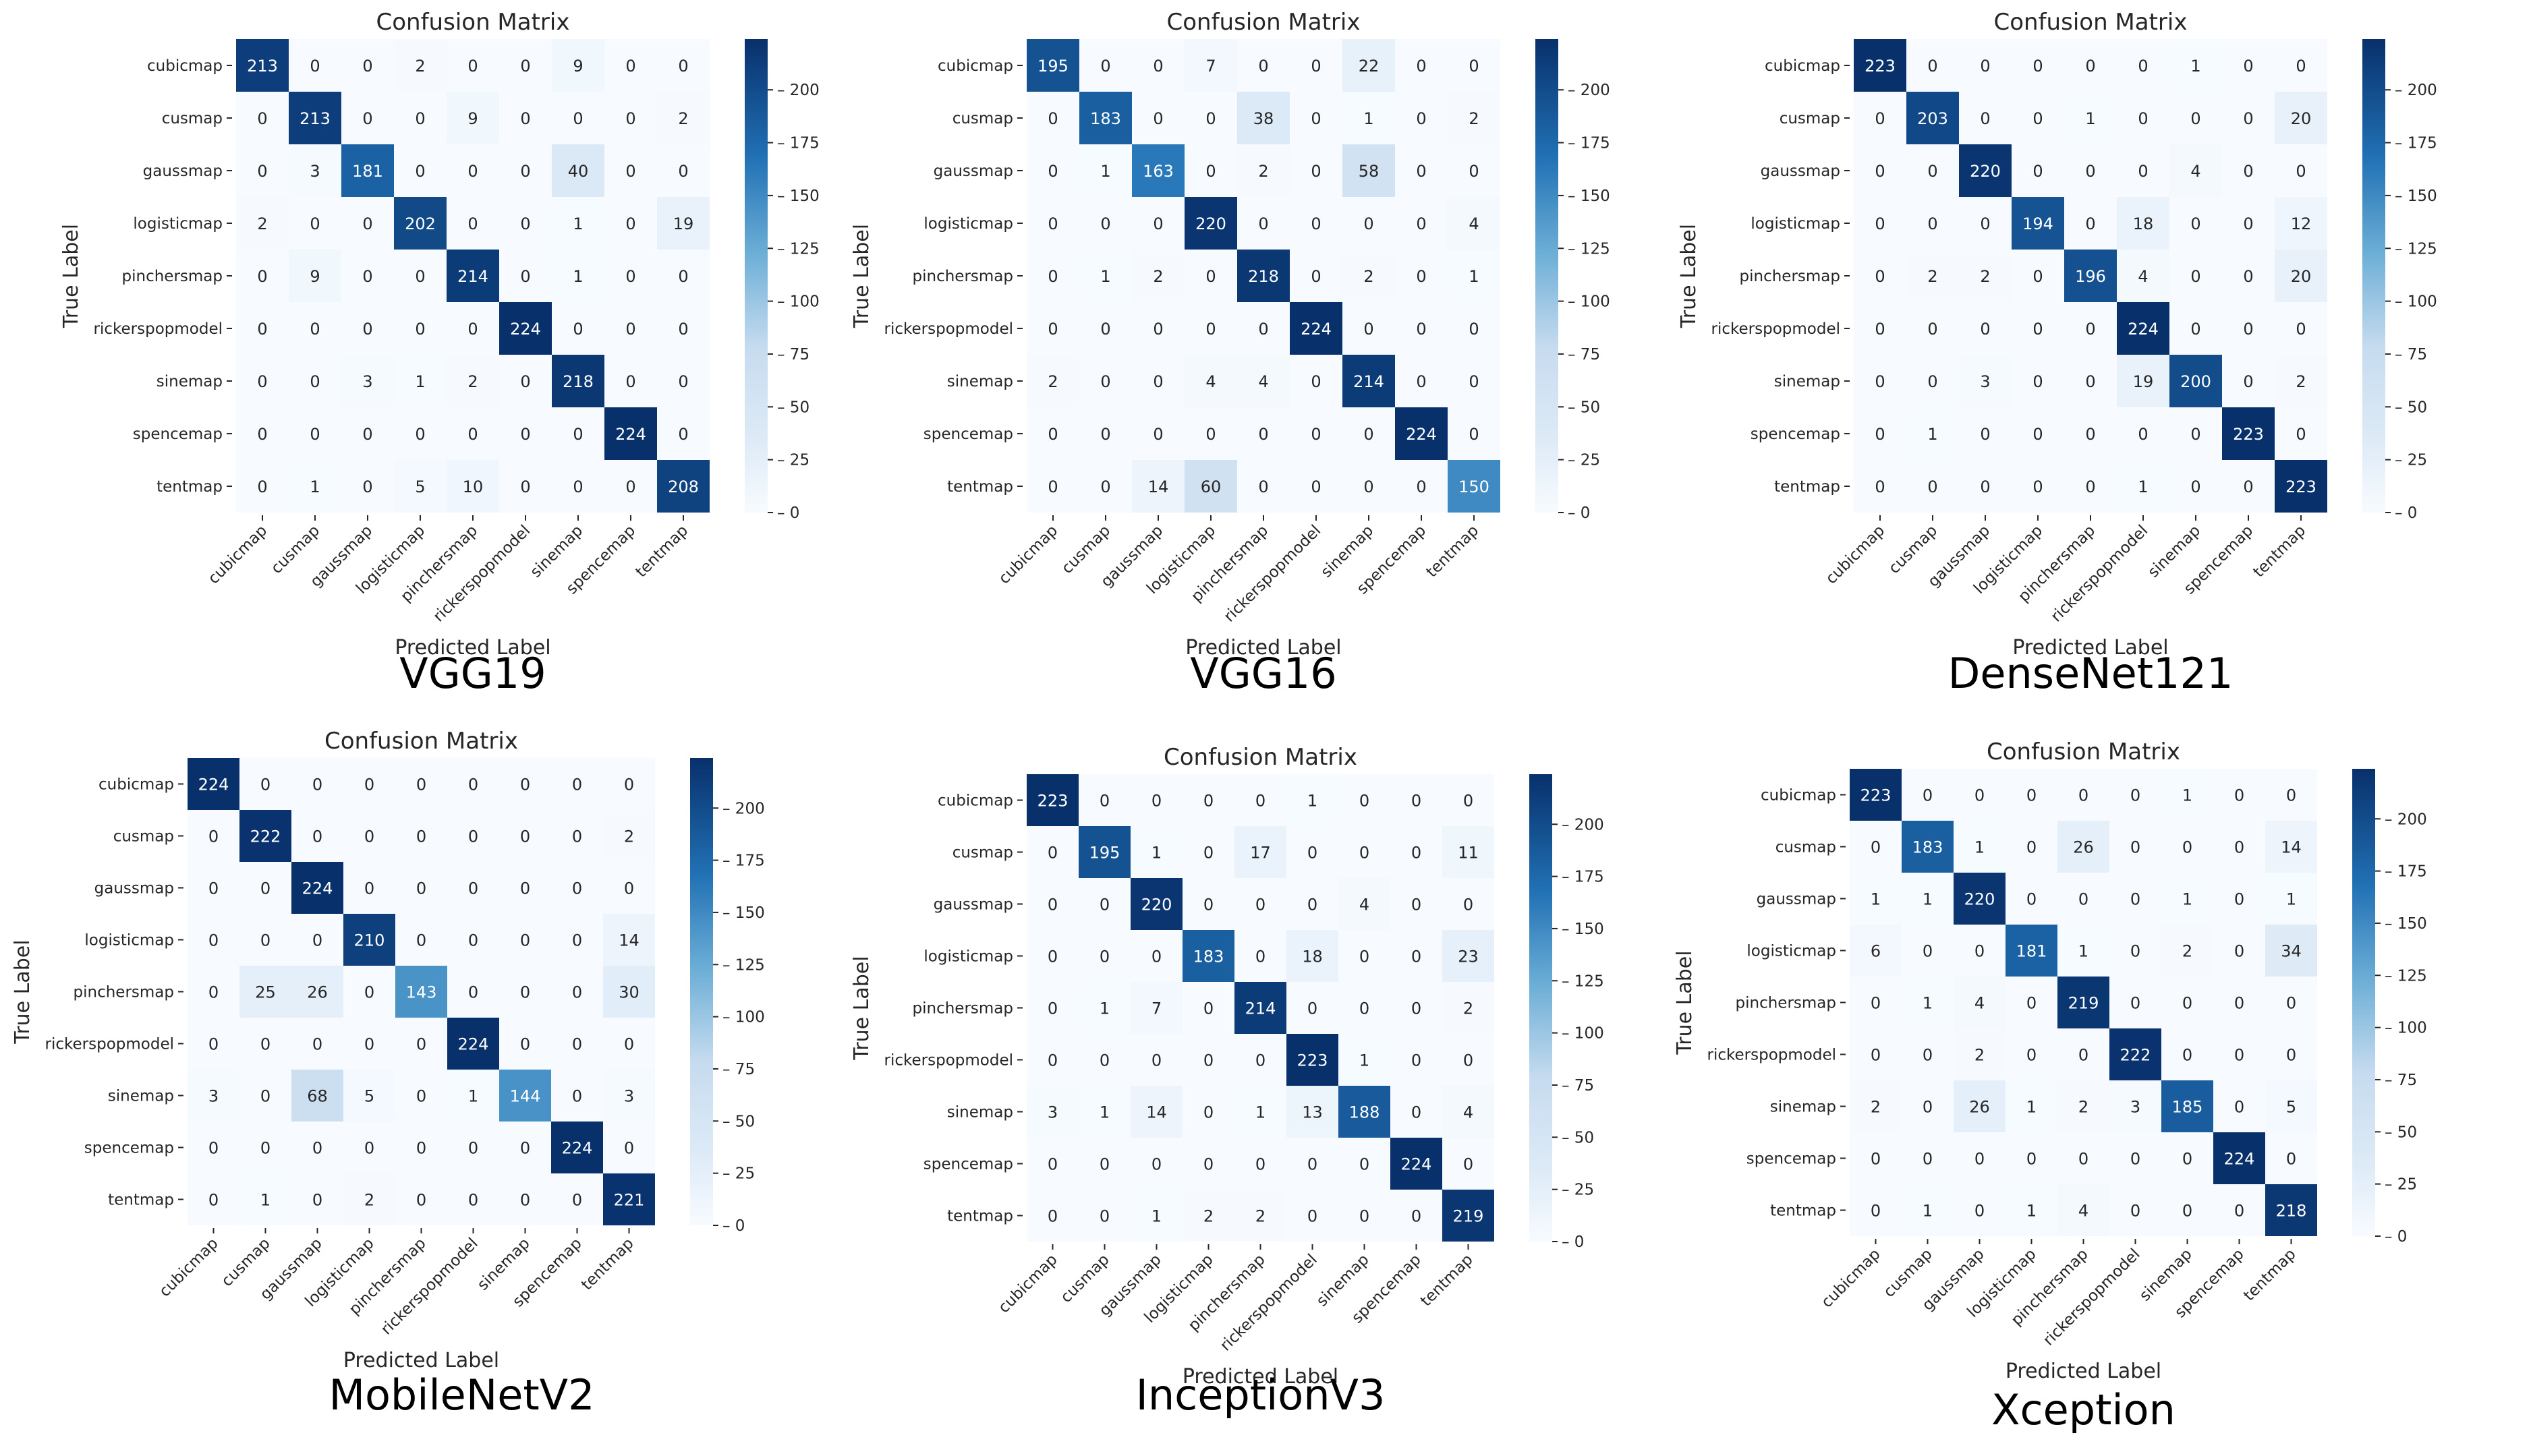 The width and height of the screenshot is (2531, 1456). Describe the element at coordinates (1795, 224) in the screenshot. I see `y-tick-label: logisticmap` at that location.